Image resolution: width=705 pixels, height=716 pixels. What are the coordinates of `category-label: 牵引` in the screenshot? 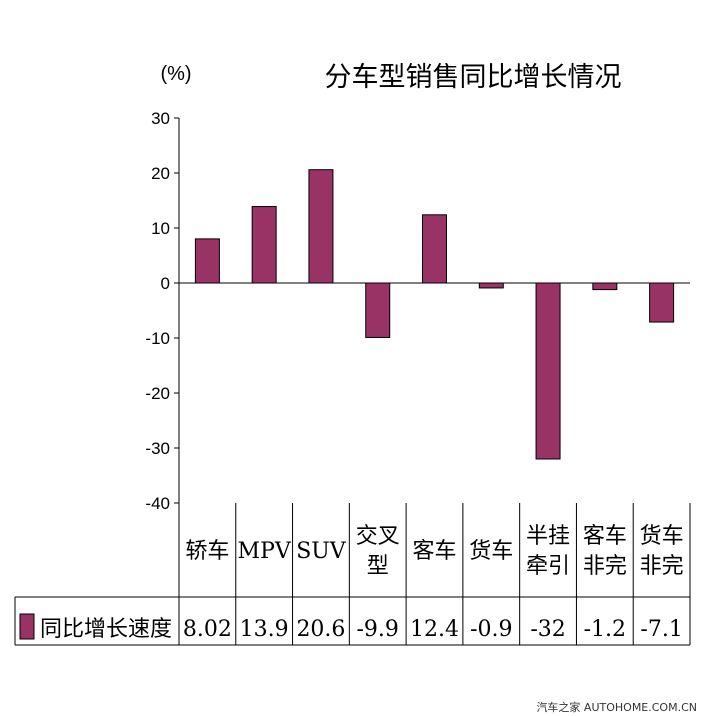 It's located at (548, 566).